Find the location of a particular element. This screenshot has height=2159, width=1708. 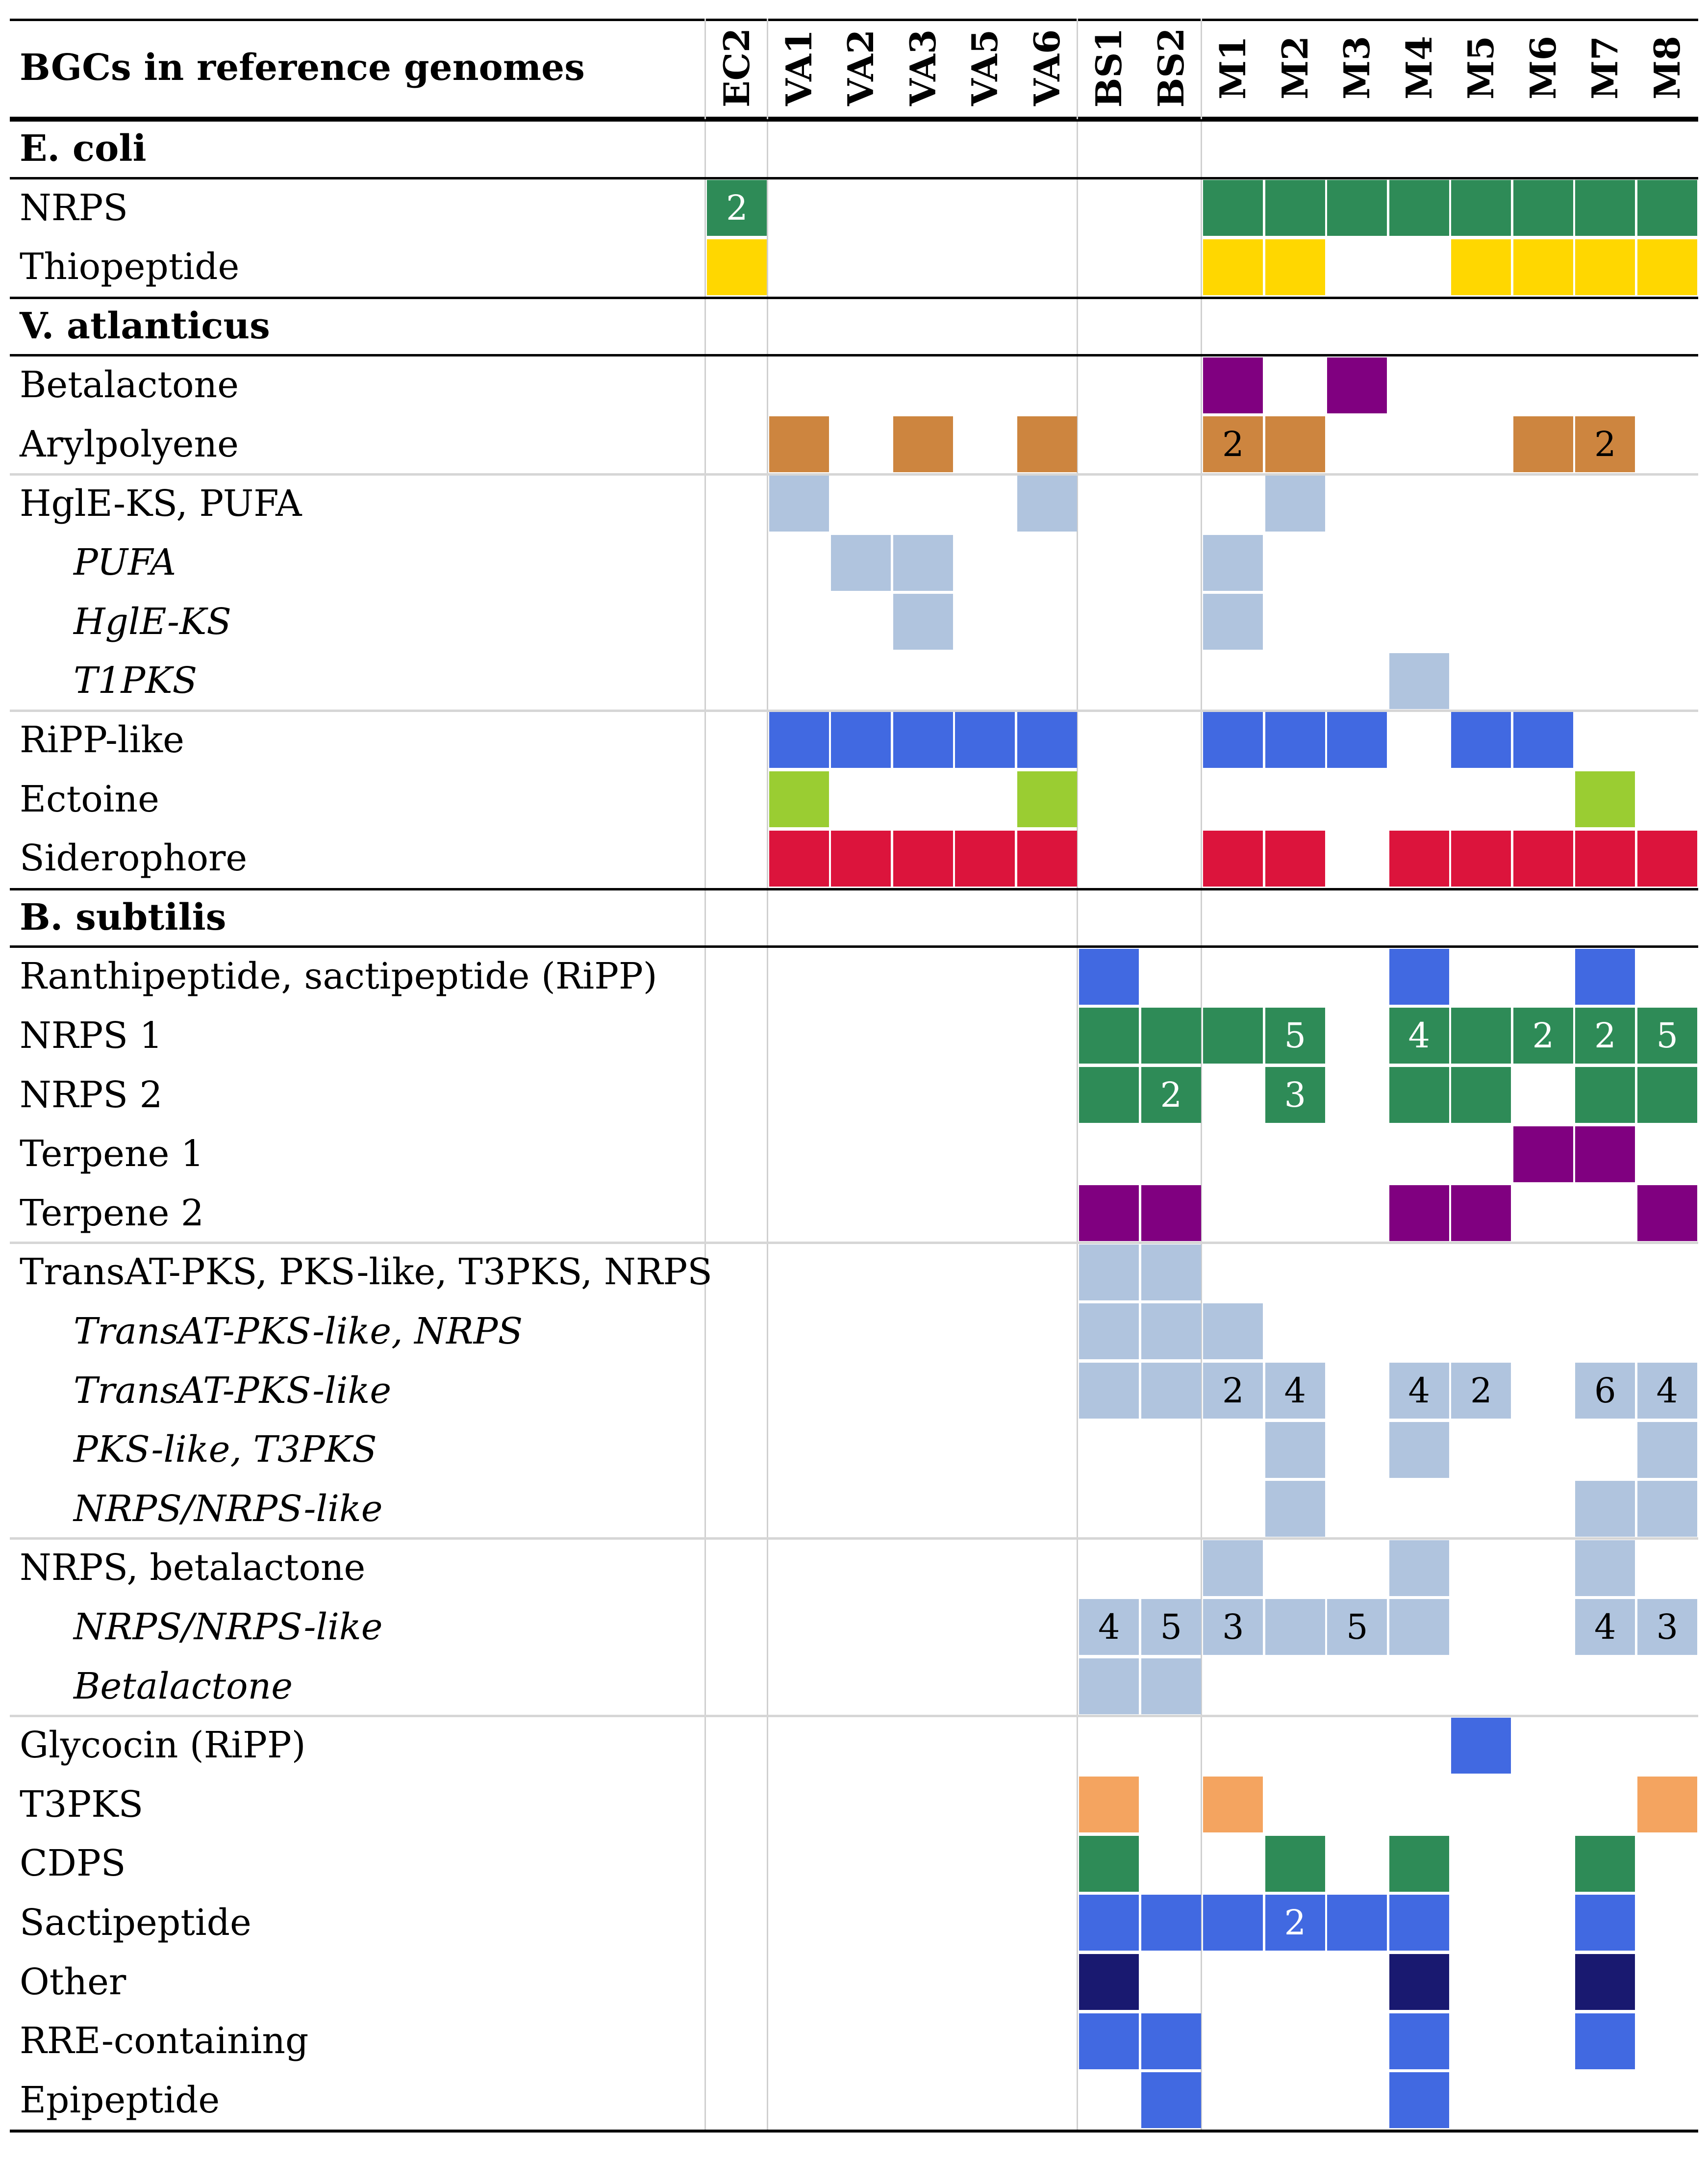

column-header-va1: VA1 is located at coordinates (799, 67).